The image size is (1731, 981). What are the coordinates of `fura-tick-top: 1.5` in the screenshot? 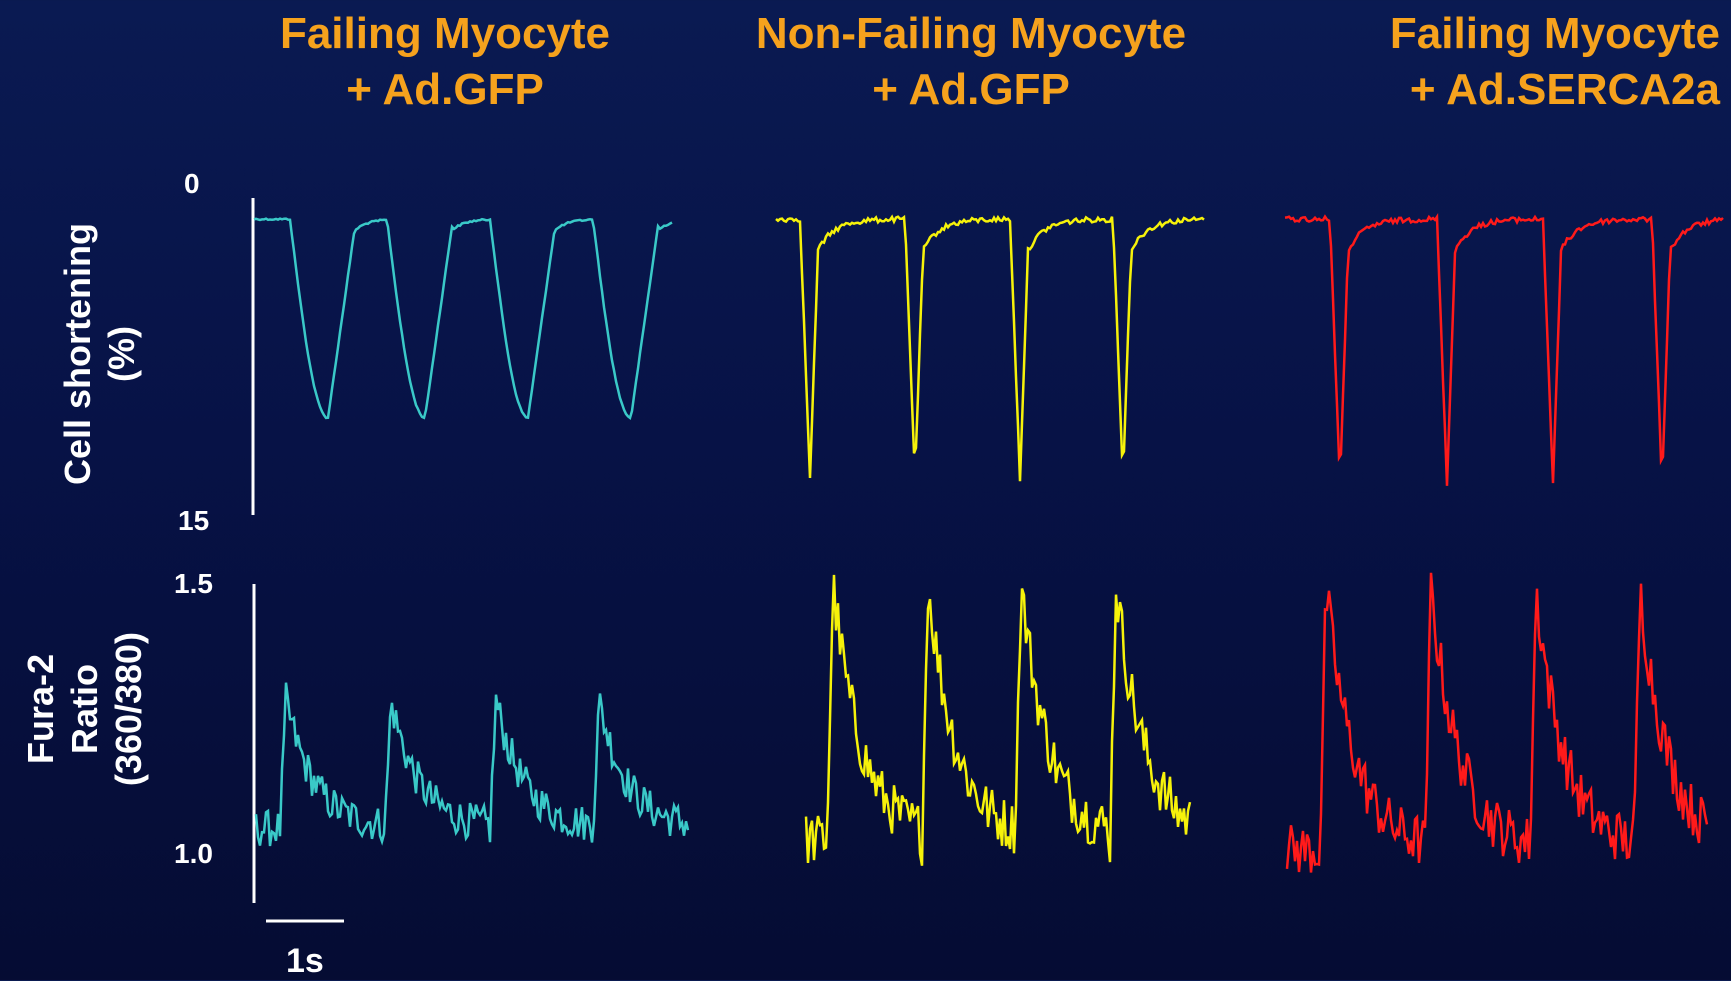 It's located at (193, 583).